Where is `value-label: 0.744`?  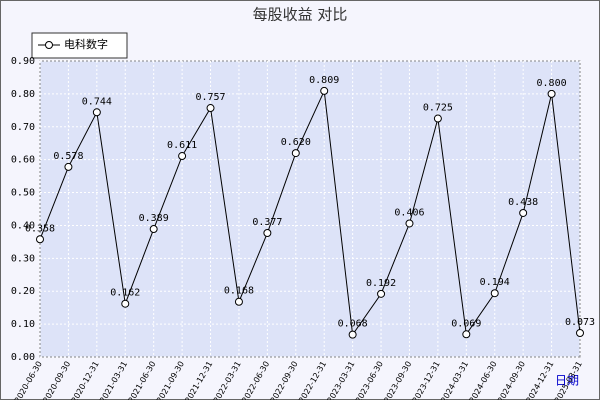 value-label: 0.744 is located at coordinates (97, 101).